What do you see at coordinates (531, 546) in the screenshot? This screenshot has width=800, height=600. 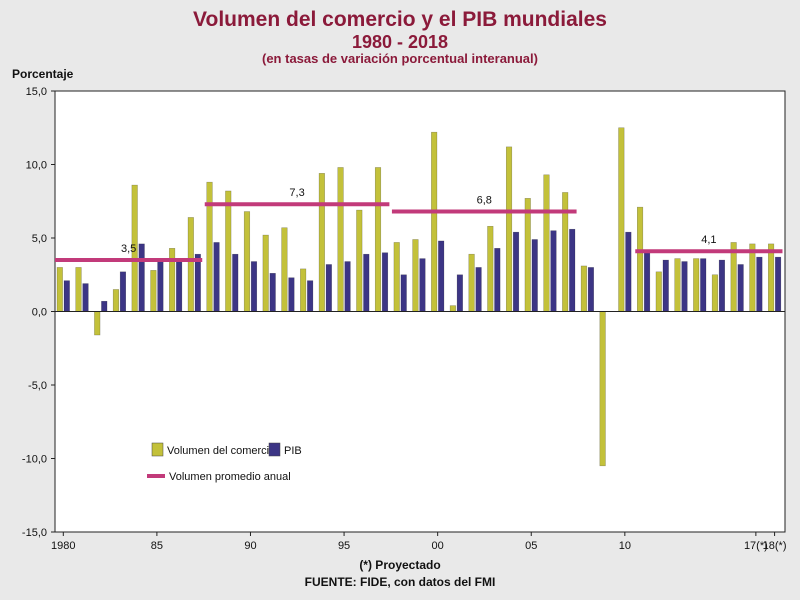 I see `x-tick-label: 05` at bounding box center [531, 546].